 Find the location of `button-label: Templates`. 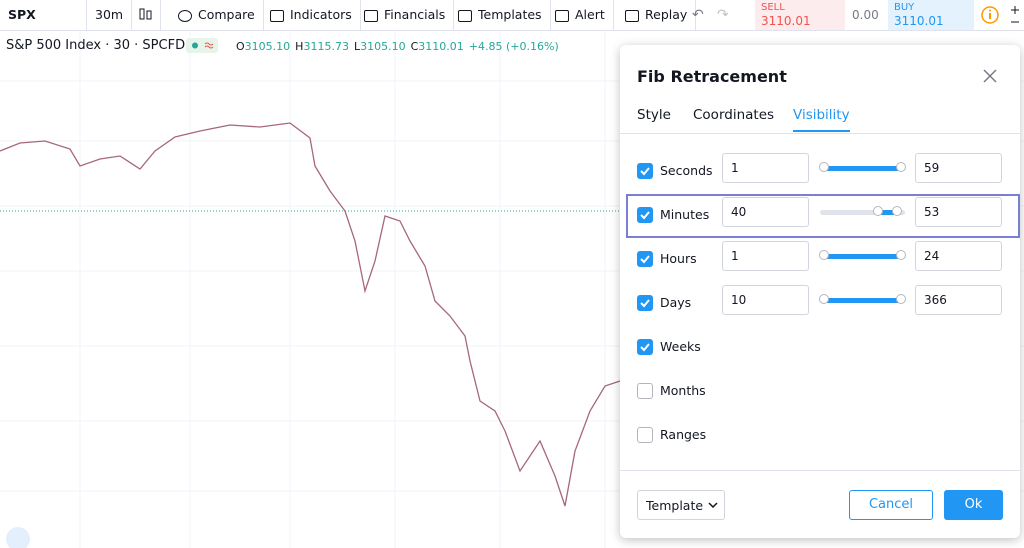

button-label: Templates is located at coordinates (510, 14).